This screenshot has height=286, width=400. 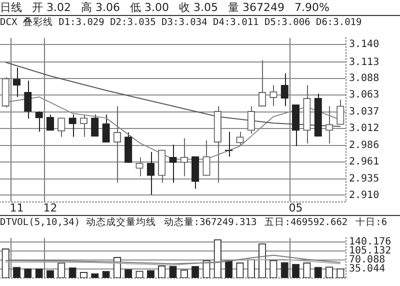 What do you see at coordinates (50, 207) in the screenshot?
I see `x-tick-label: 12` at bounding box center [50, 207].